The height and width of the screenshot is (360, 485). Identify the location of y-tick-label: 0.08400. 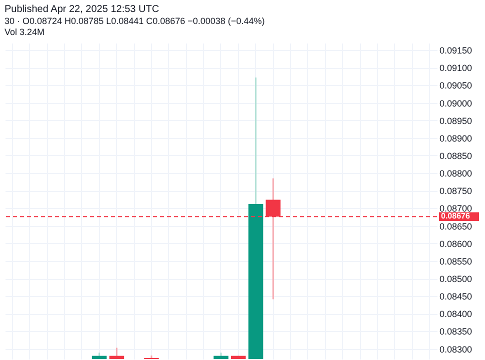
(456, 314).